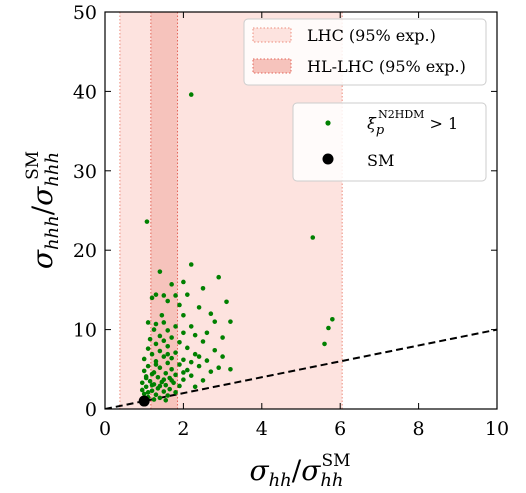 The height and width of the screenshot is (493, 526). I want to click on legend-swatch-hl-lhc, so click(272, 66).